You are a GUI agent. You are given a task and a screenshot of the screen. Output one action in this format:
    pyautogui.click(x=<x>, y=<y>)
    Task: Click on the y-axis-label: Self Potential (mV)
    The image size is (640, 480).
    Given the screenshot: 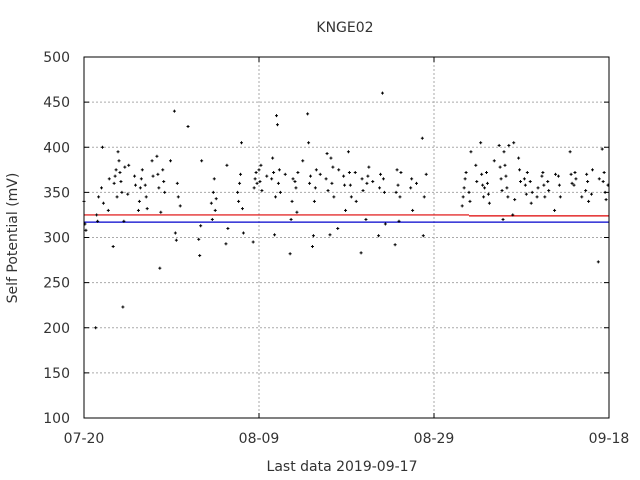 What is the action you would take?
    pyautogui.click(x=13, y=238)
    